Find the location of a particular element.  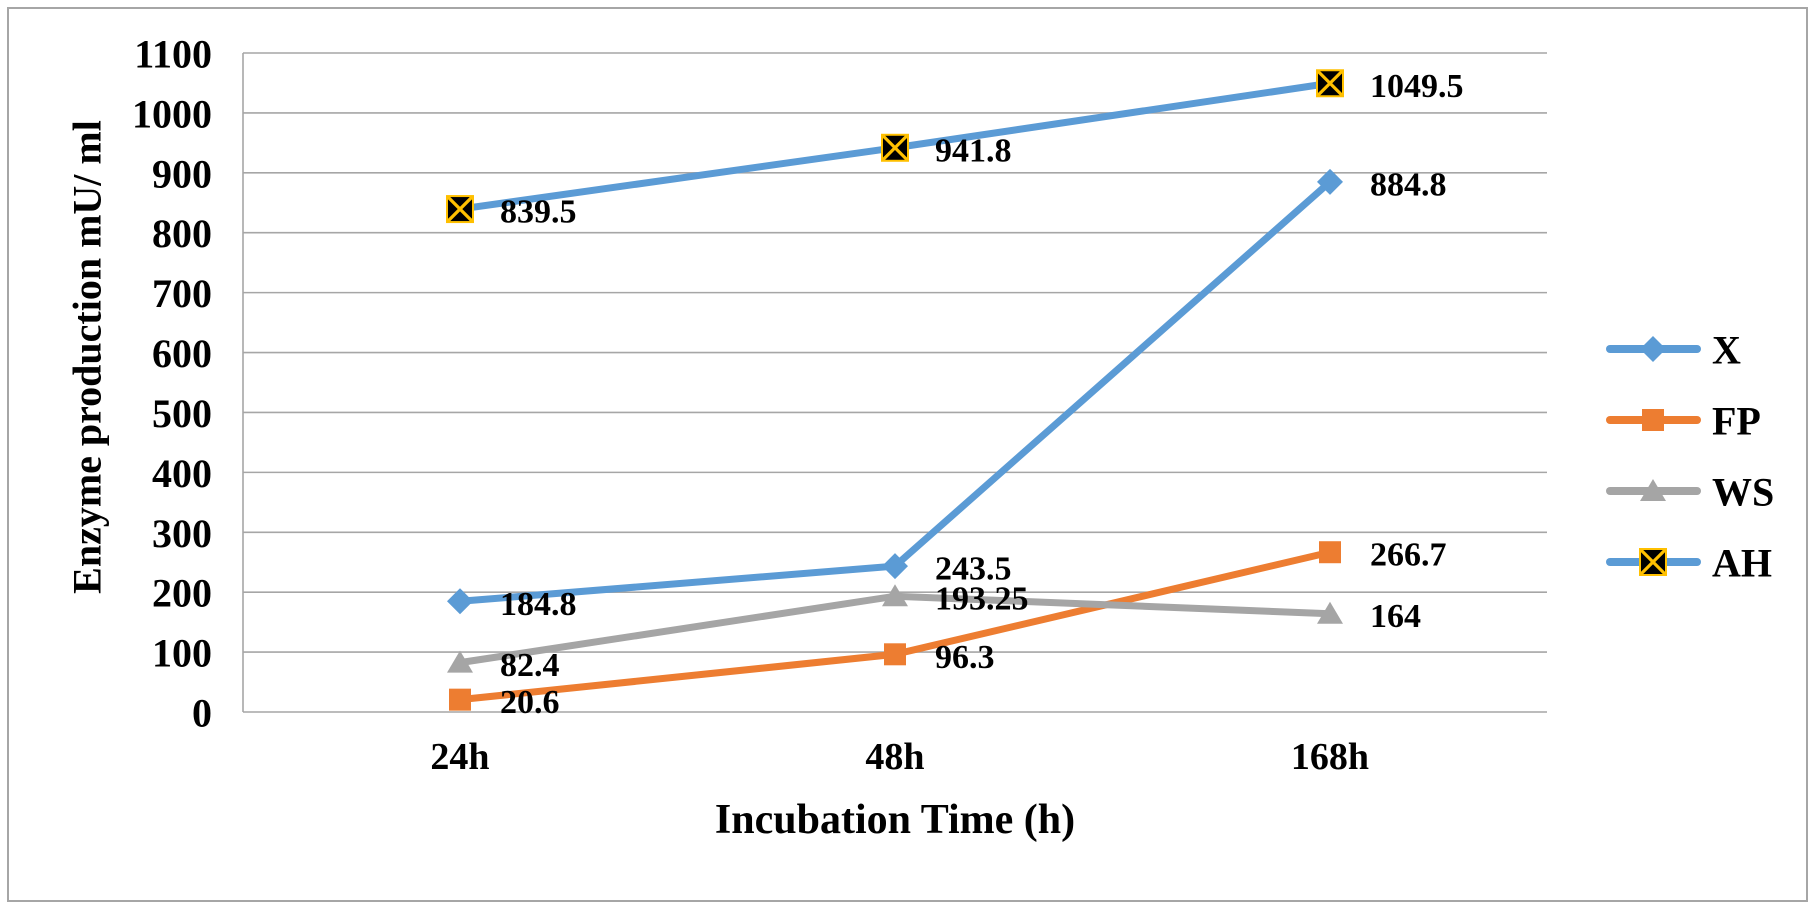

y-tick-label: 600 is located at coordinates (182, 353).